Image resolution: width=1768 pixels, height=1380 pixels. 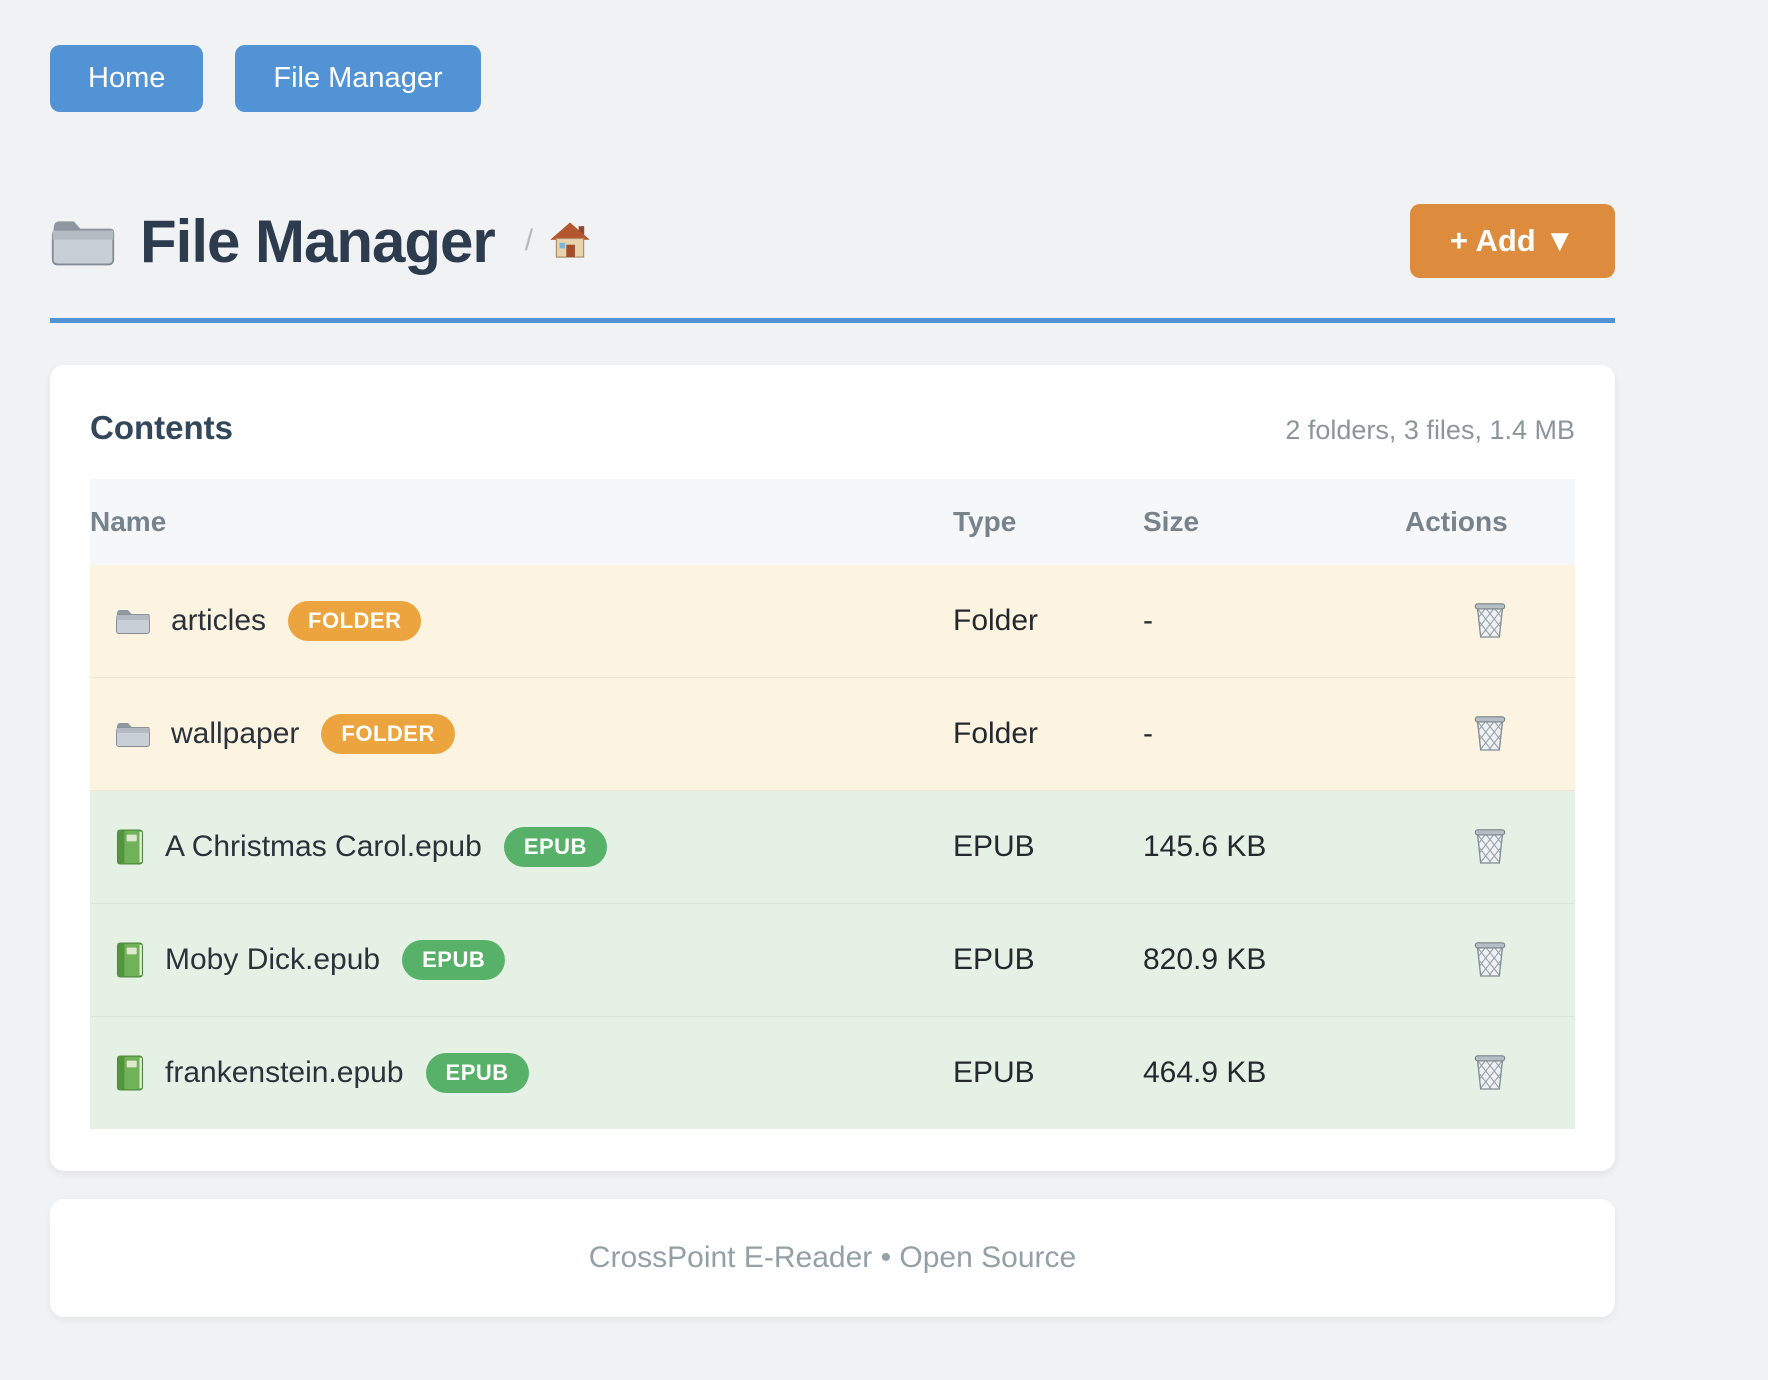 What do you see at coordinates (1048, 522) in the screenshot?
I see `column-header-type: Type` at bounding box center [1048, 522].